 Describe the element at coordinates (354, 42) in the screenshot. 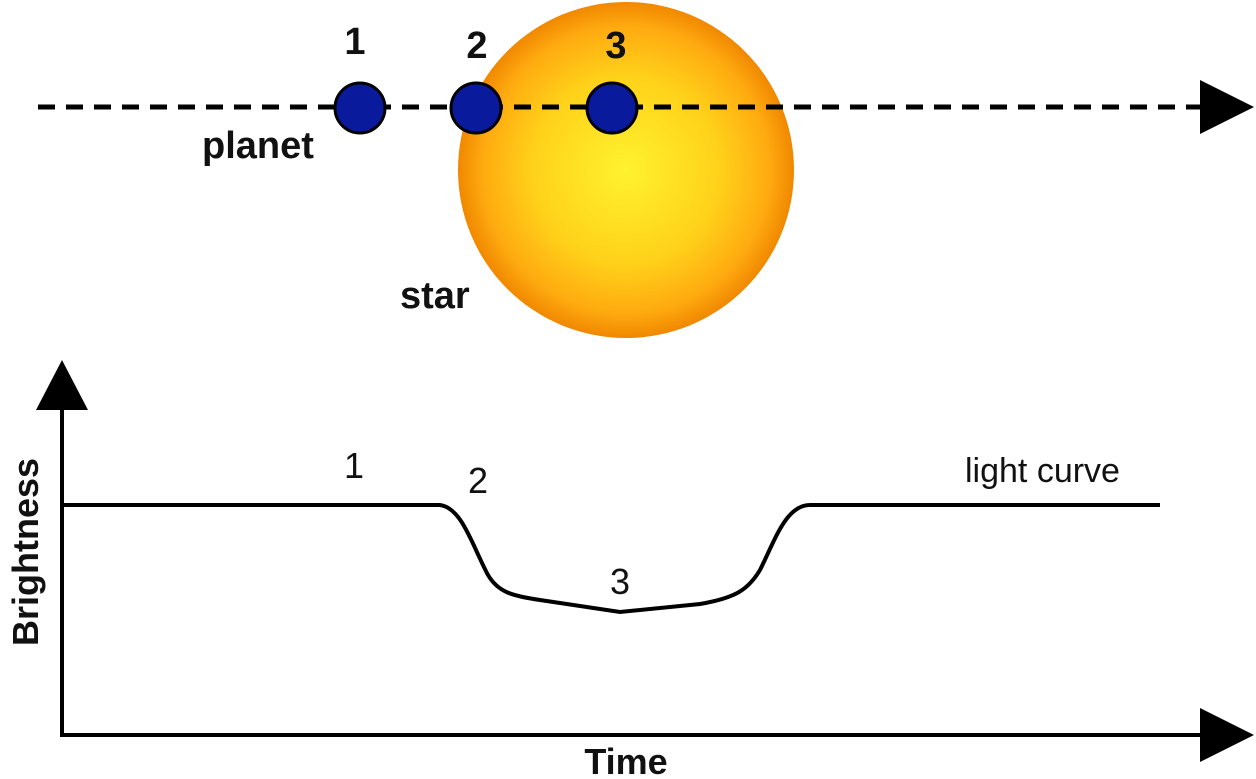

I see `position-label-1: 1` at that location.